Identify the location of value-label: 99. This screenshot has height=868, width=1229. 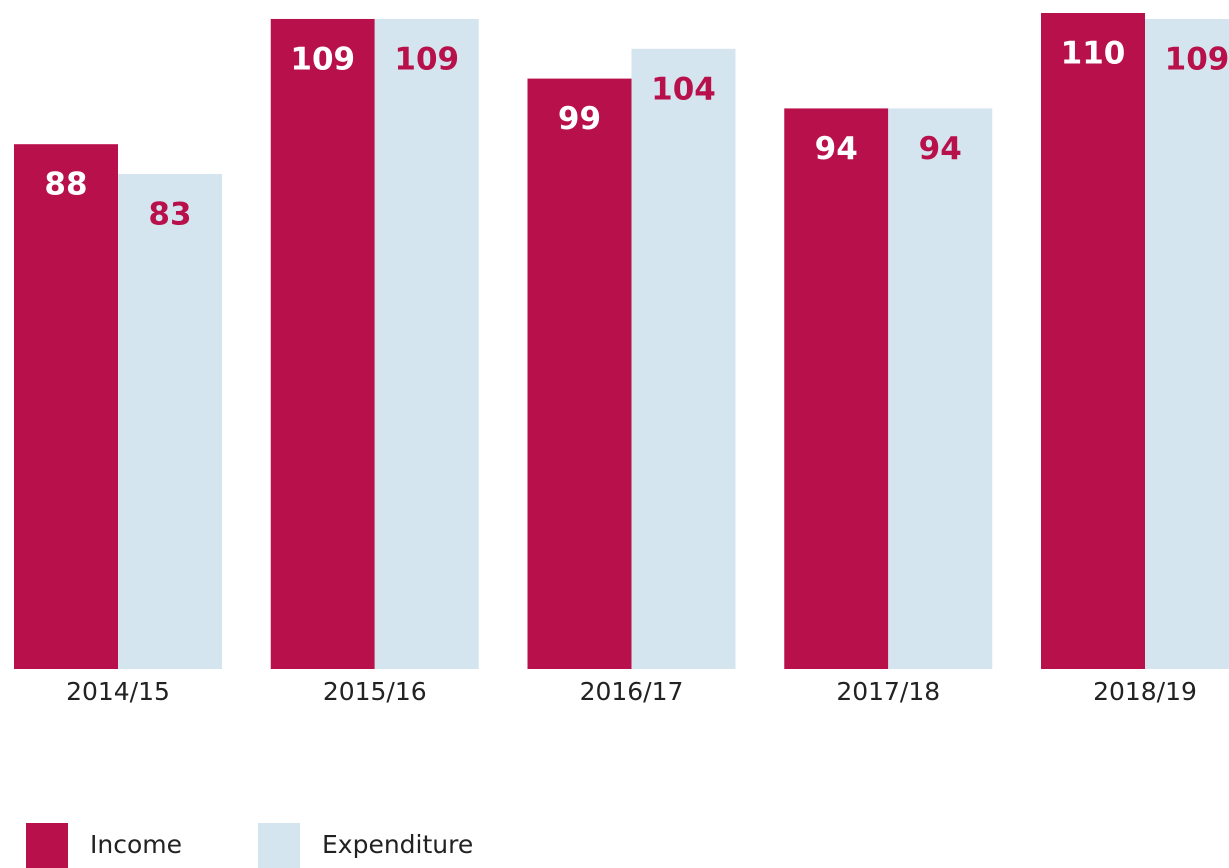
(579, 119).